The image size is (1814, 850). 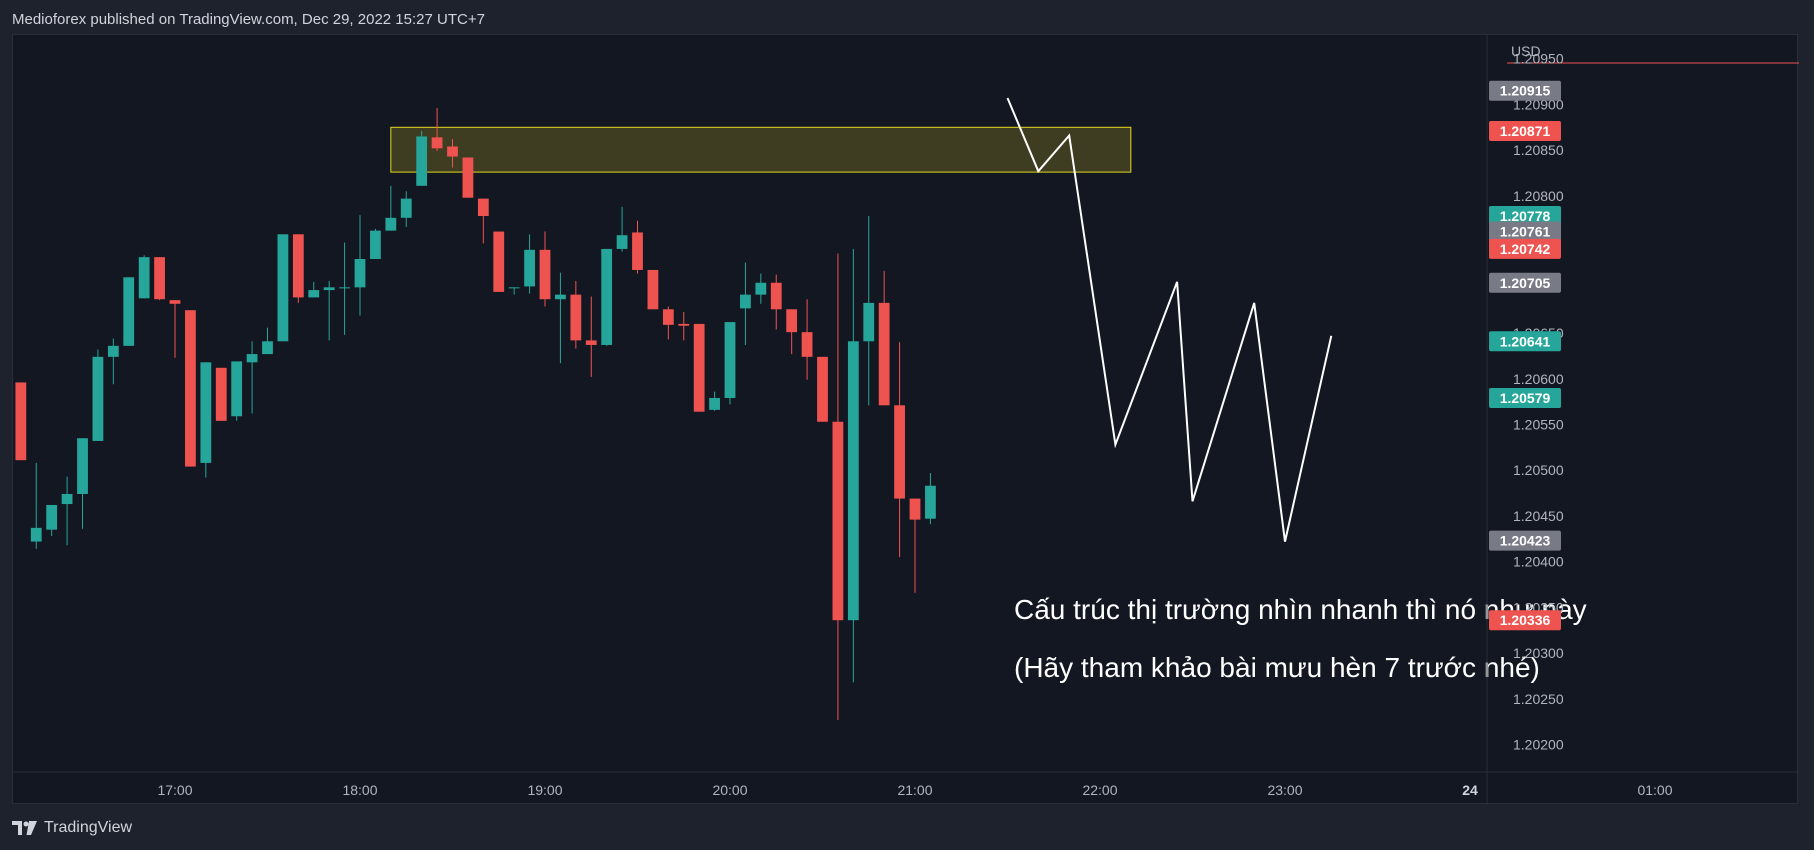 I want to click on y-axis-tick-label: 1.20950, so click(x=1538, y=59).